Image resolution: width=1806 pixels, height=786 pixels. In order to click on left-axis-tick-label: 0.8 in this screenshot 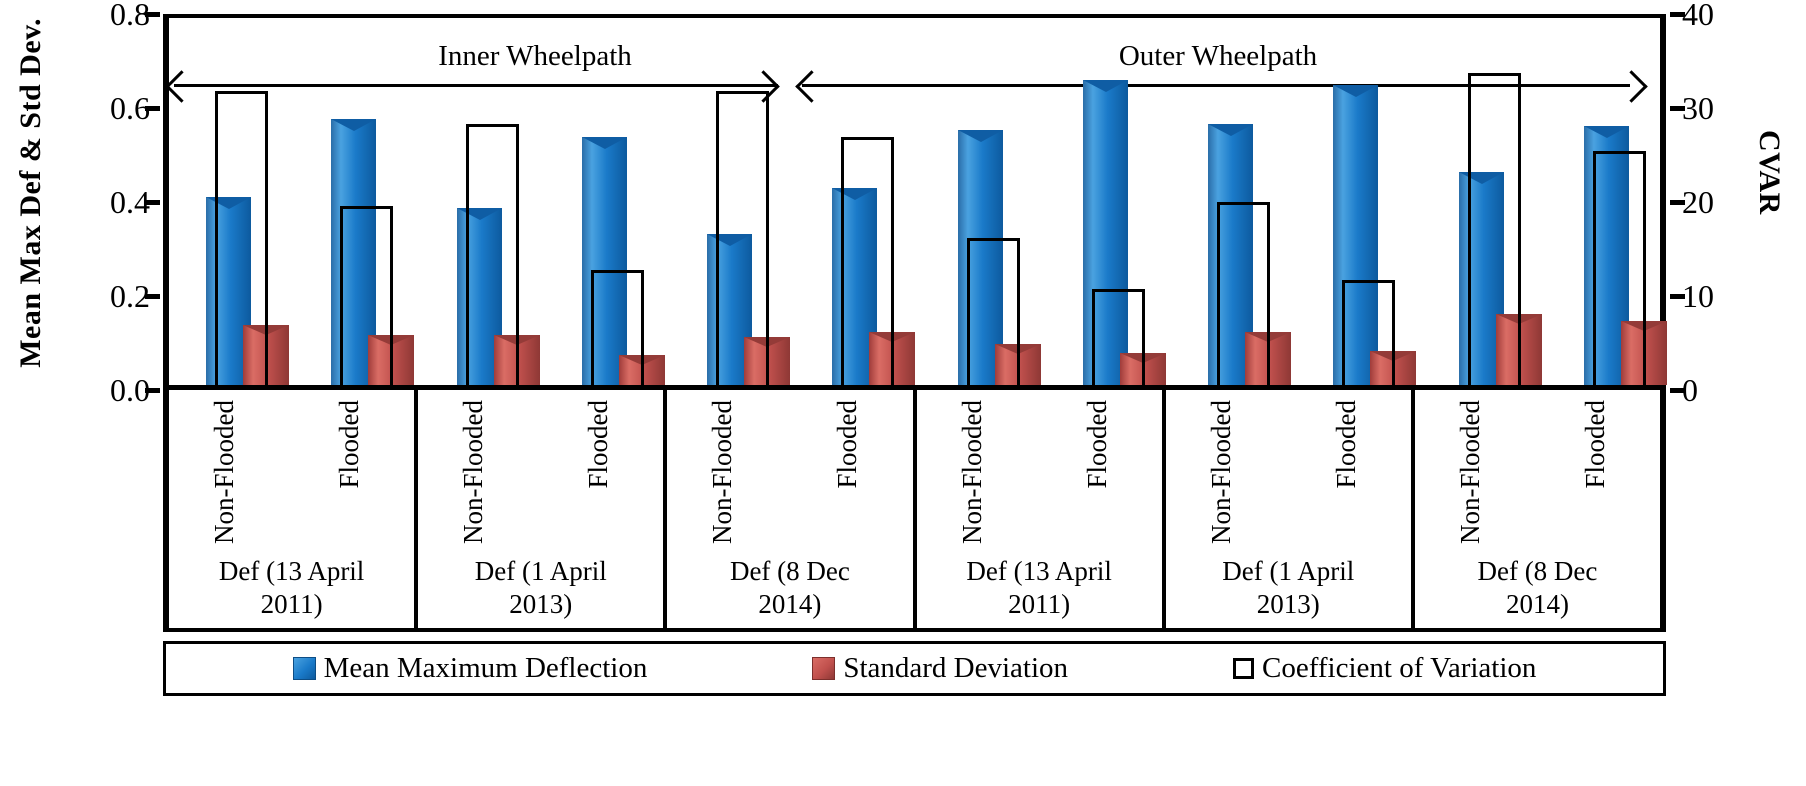, I will do `click(130, 16)`.